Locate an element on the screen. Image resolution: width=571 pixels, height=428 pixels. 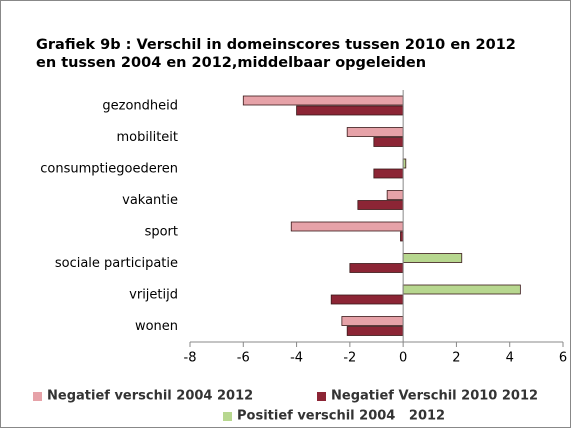
legend-label: Positief verschil 2004 2012 is located at coordinates (341, 416).